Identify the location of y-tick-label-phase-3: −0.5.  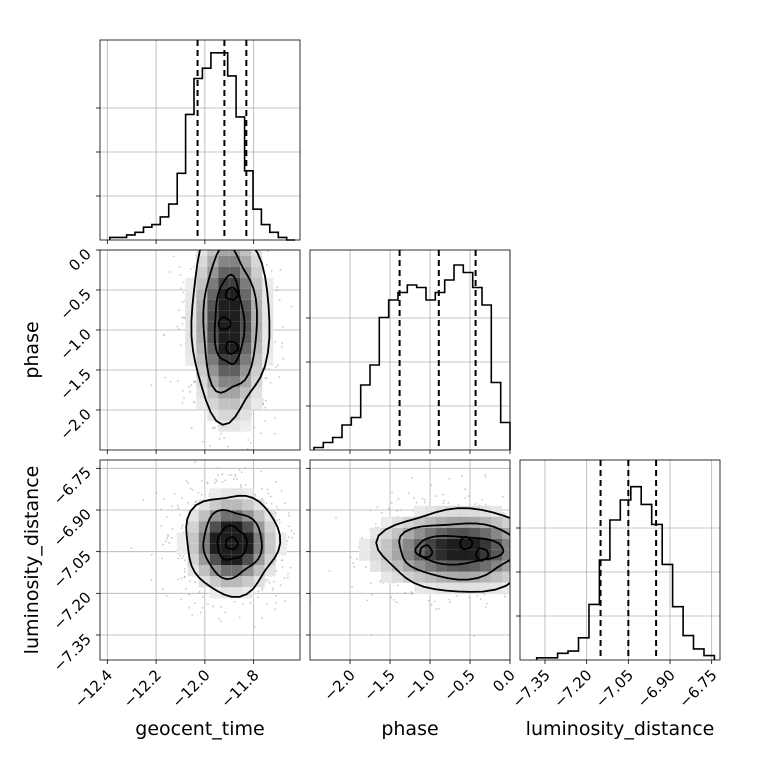
(75, 304).